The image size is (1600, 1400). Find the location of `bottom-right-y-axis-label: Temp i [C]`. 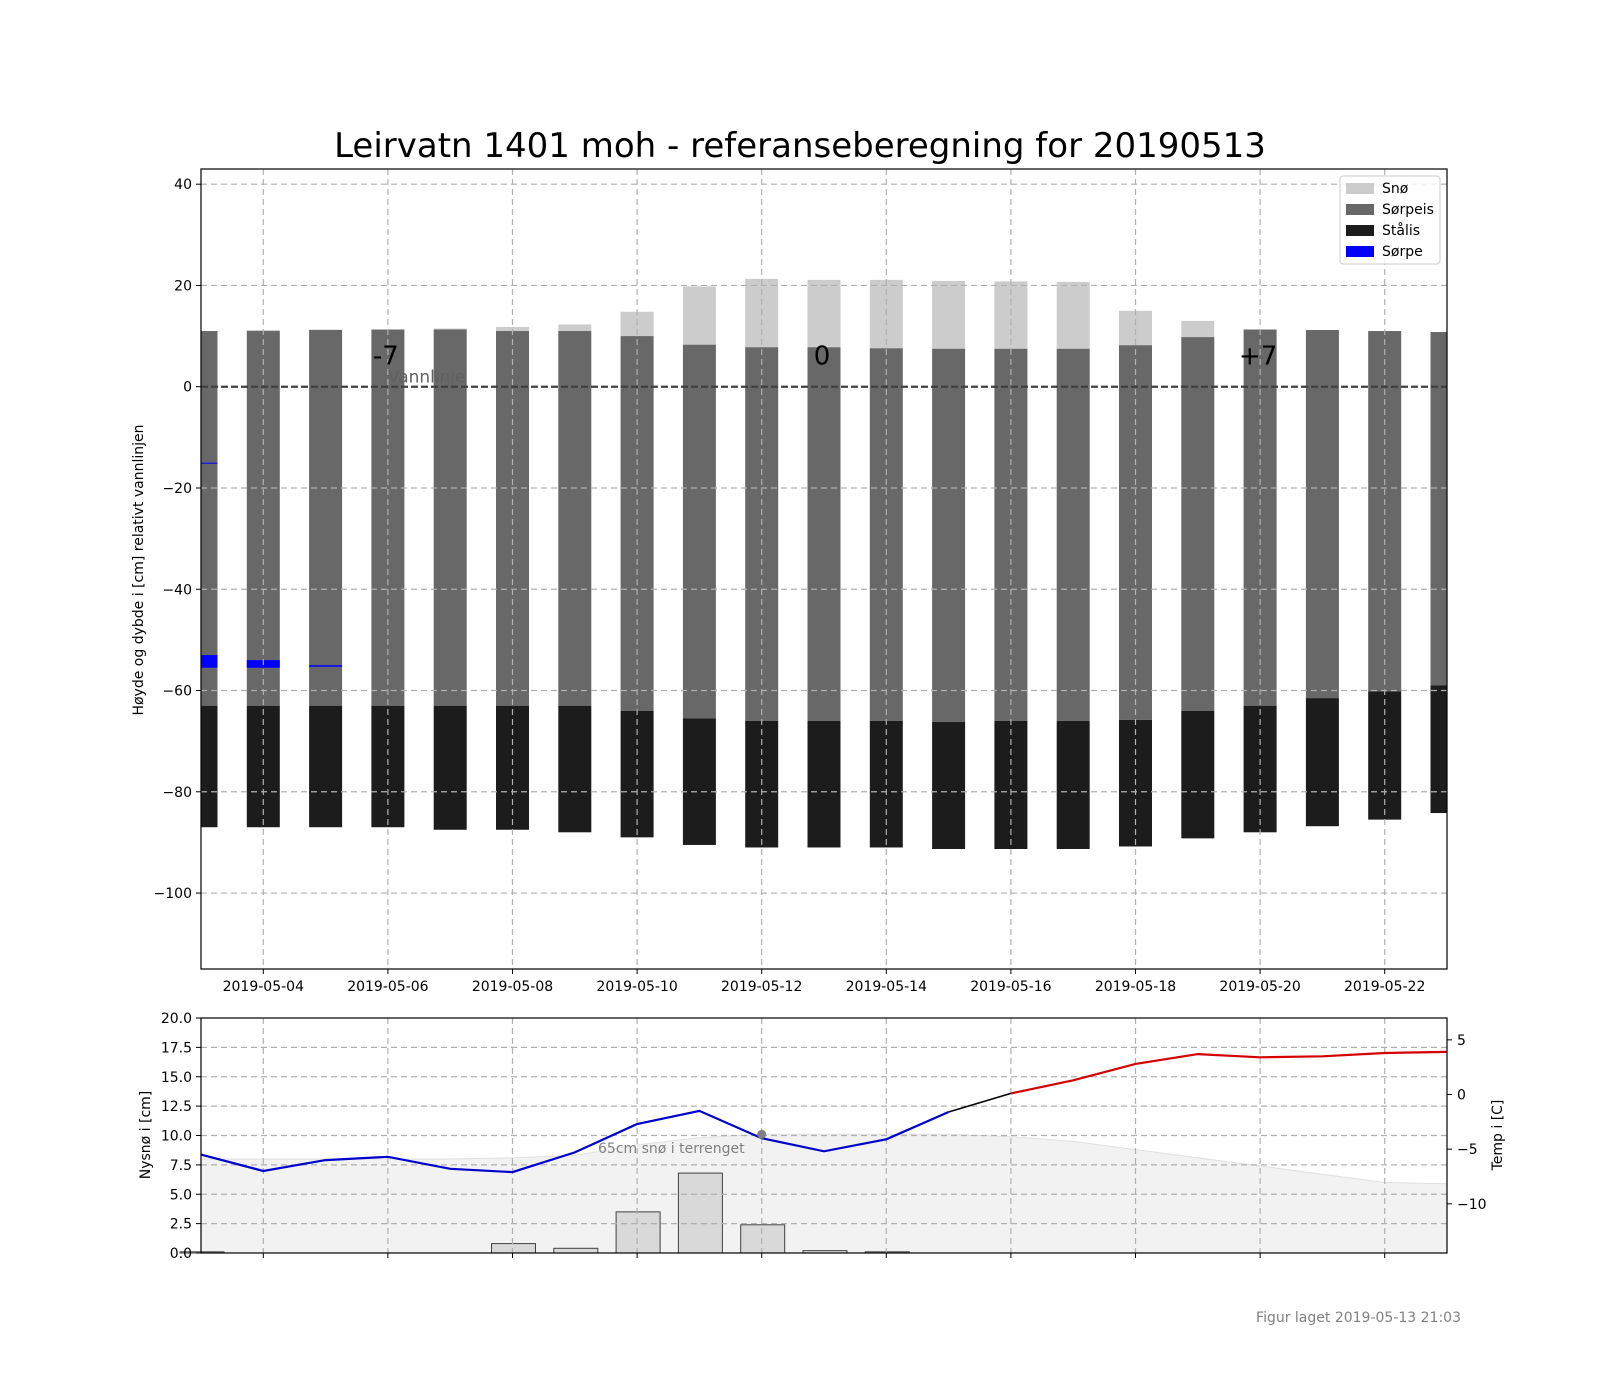

bottom-right-y-axis-label: Temp i [C] is located at coordinates (1498, 1136).